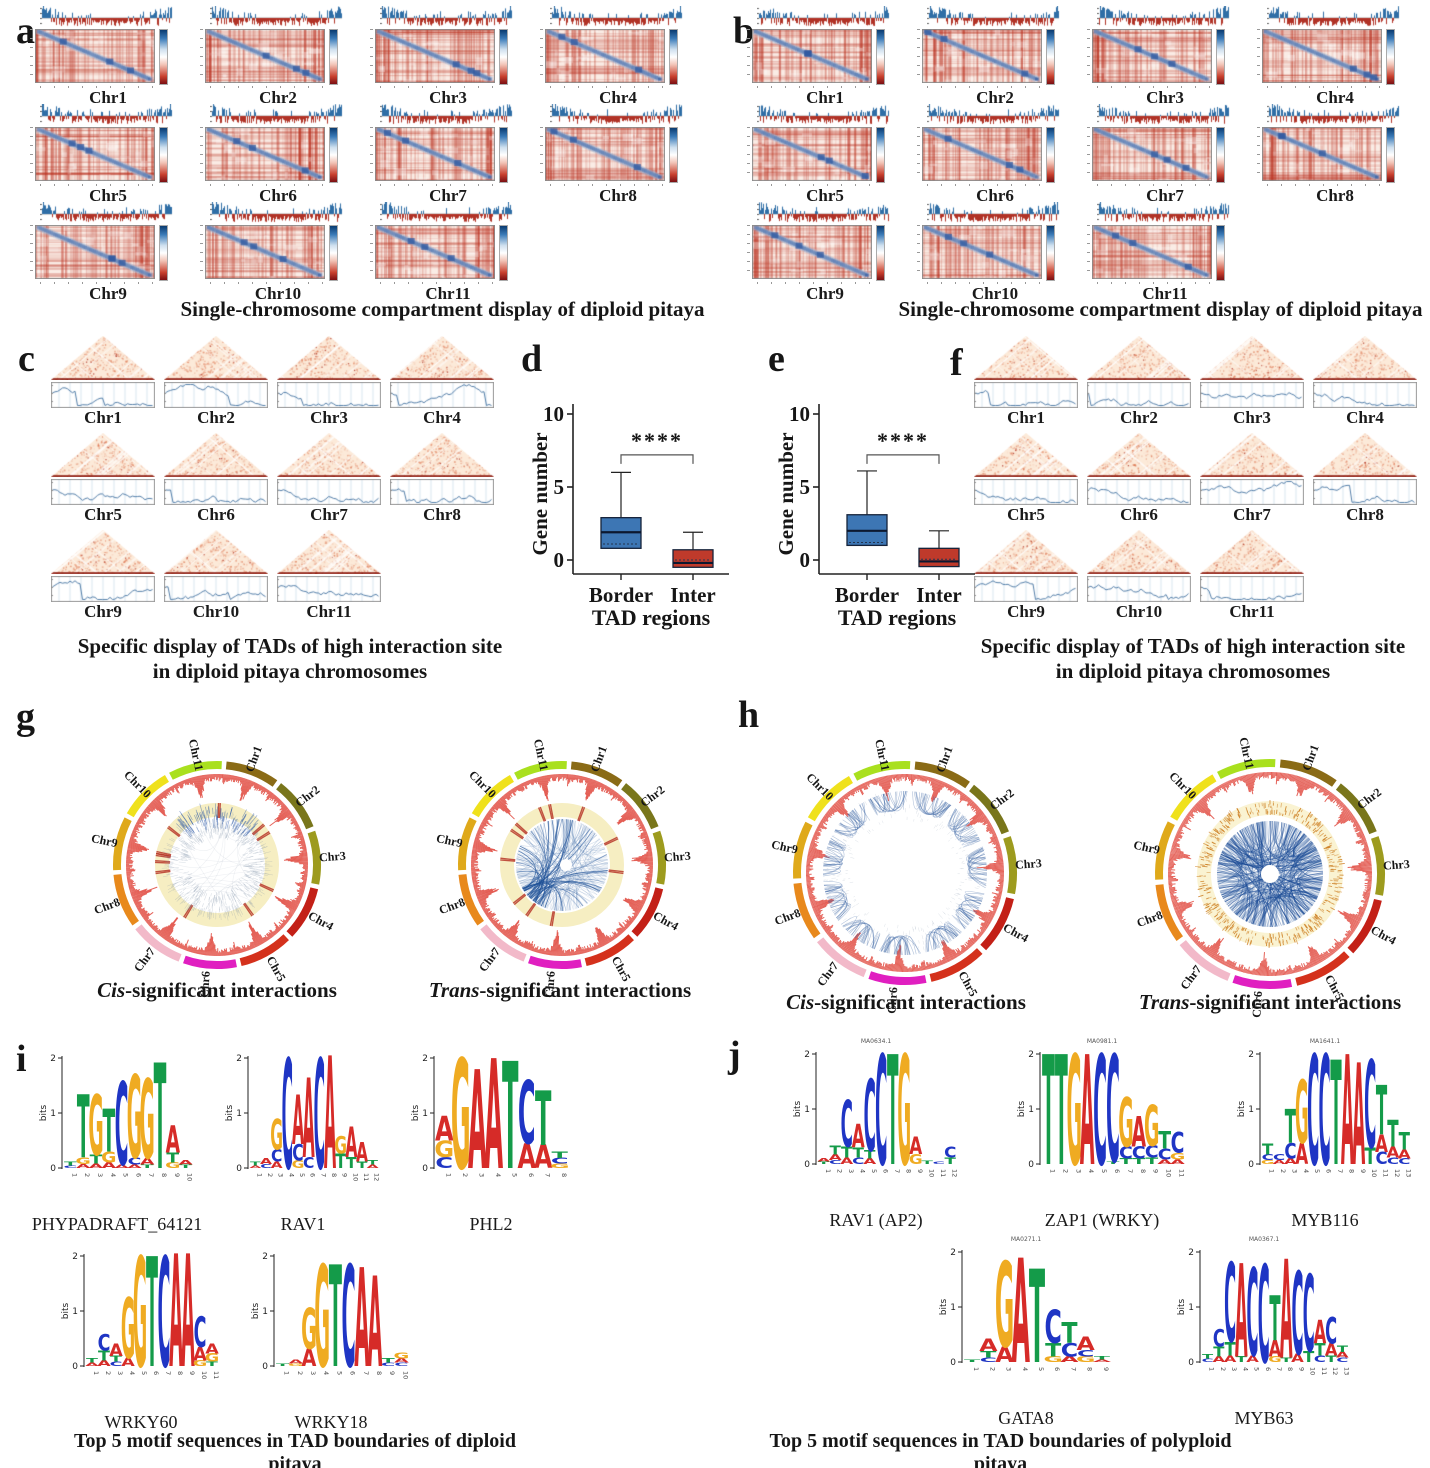  Describe the element at coordinates (1306, 1171) in the screenshot. I see `logo-x-tick: 4` at that location.